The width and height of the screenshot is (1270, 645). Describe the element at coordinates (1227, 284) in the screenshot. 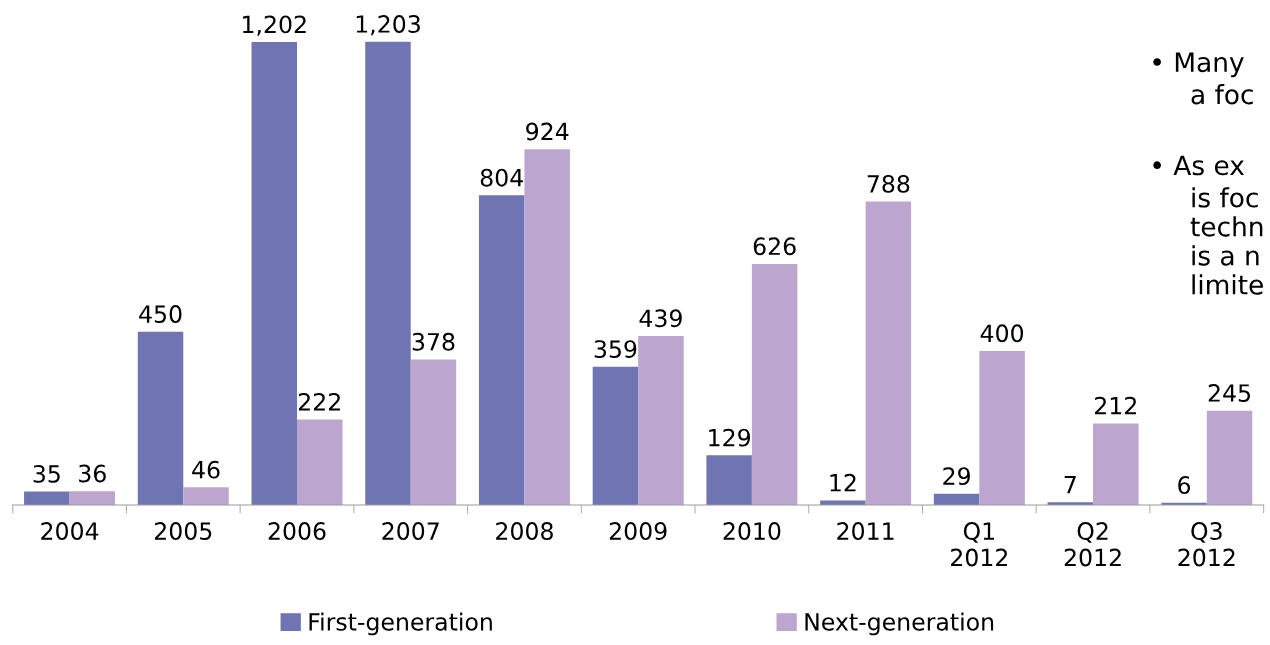

I see `annotation: limite` at that location.